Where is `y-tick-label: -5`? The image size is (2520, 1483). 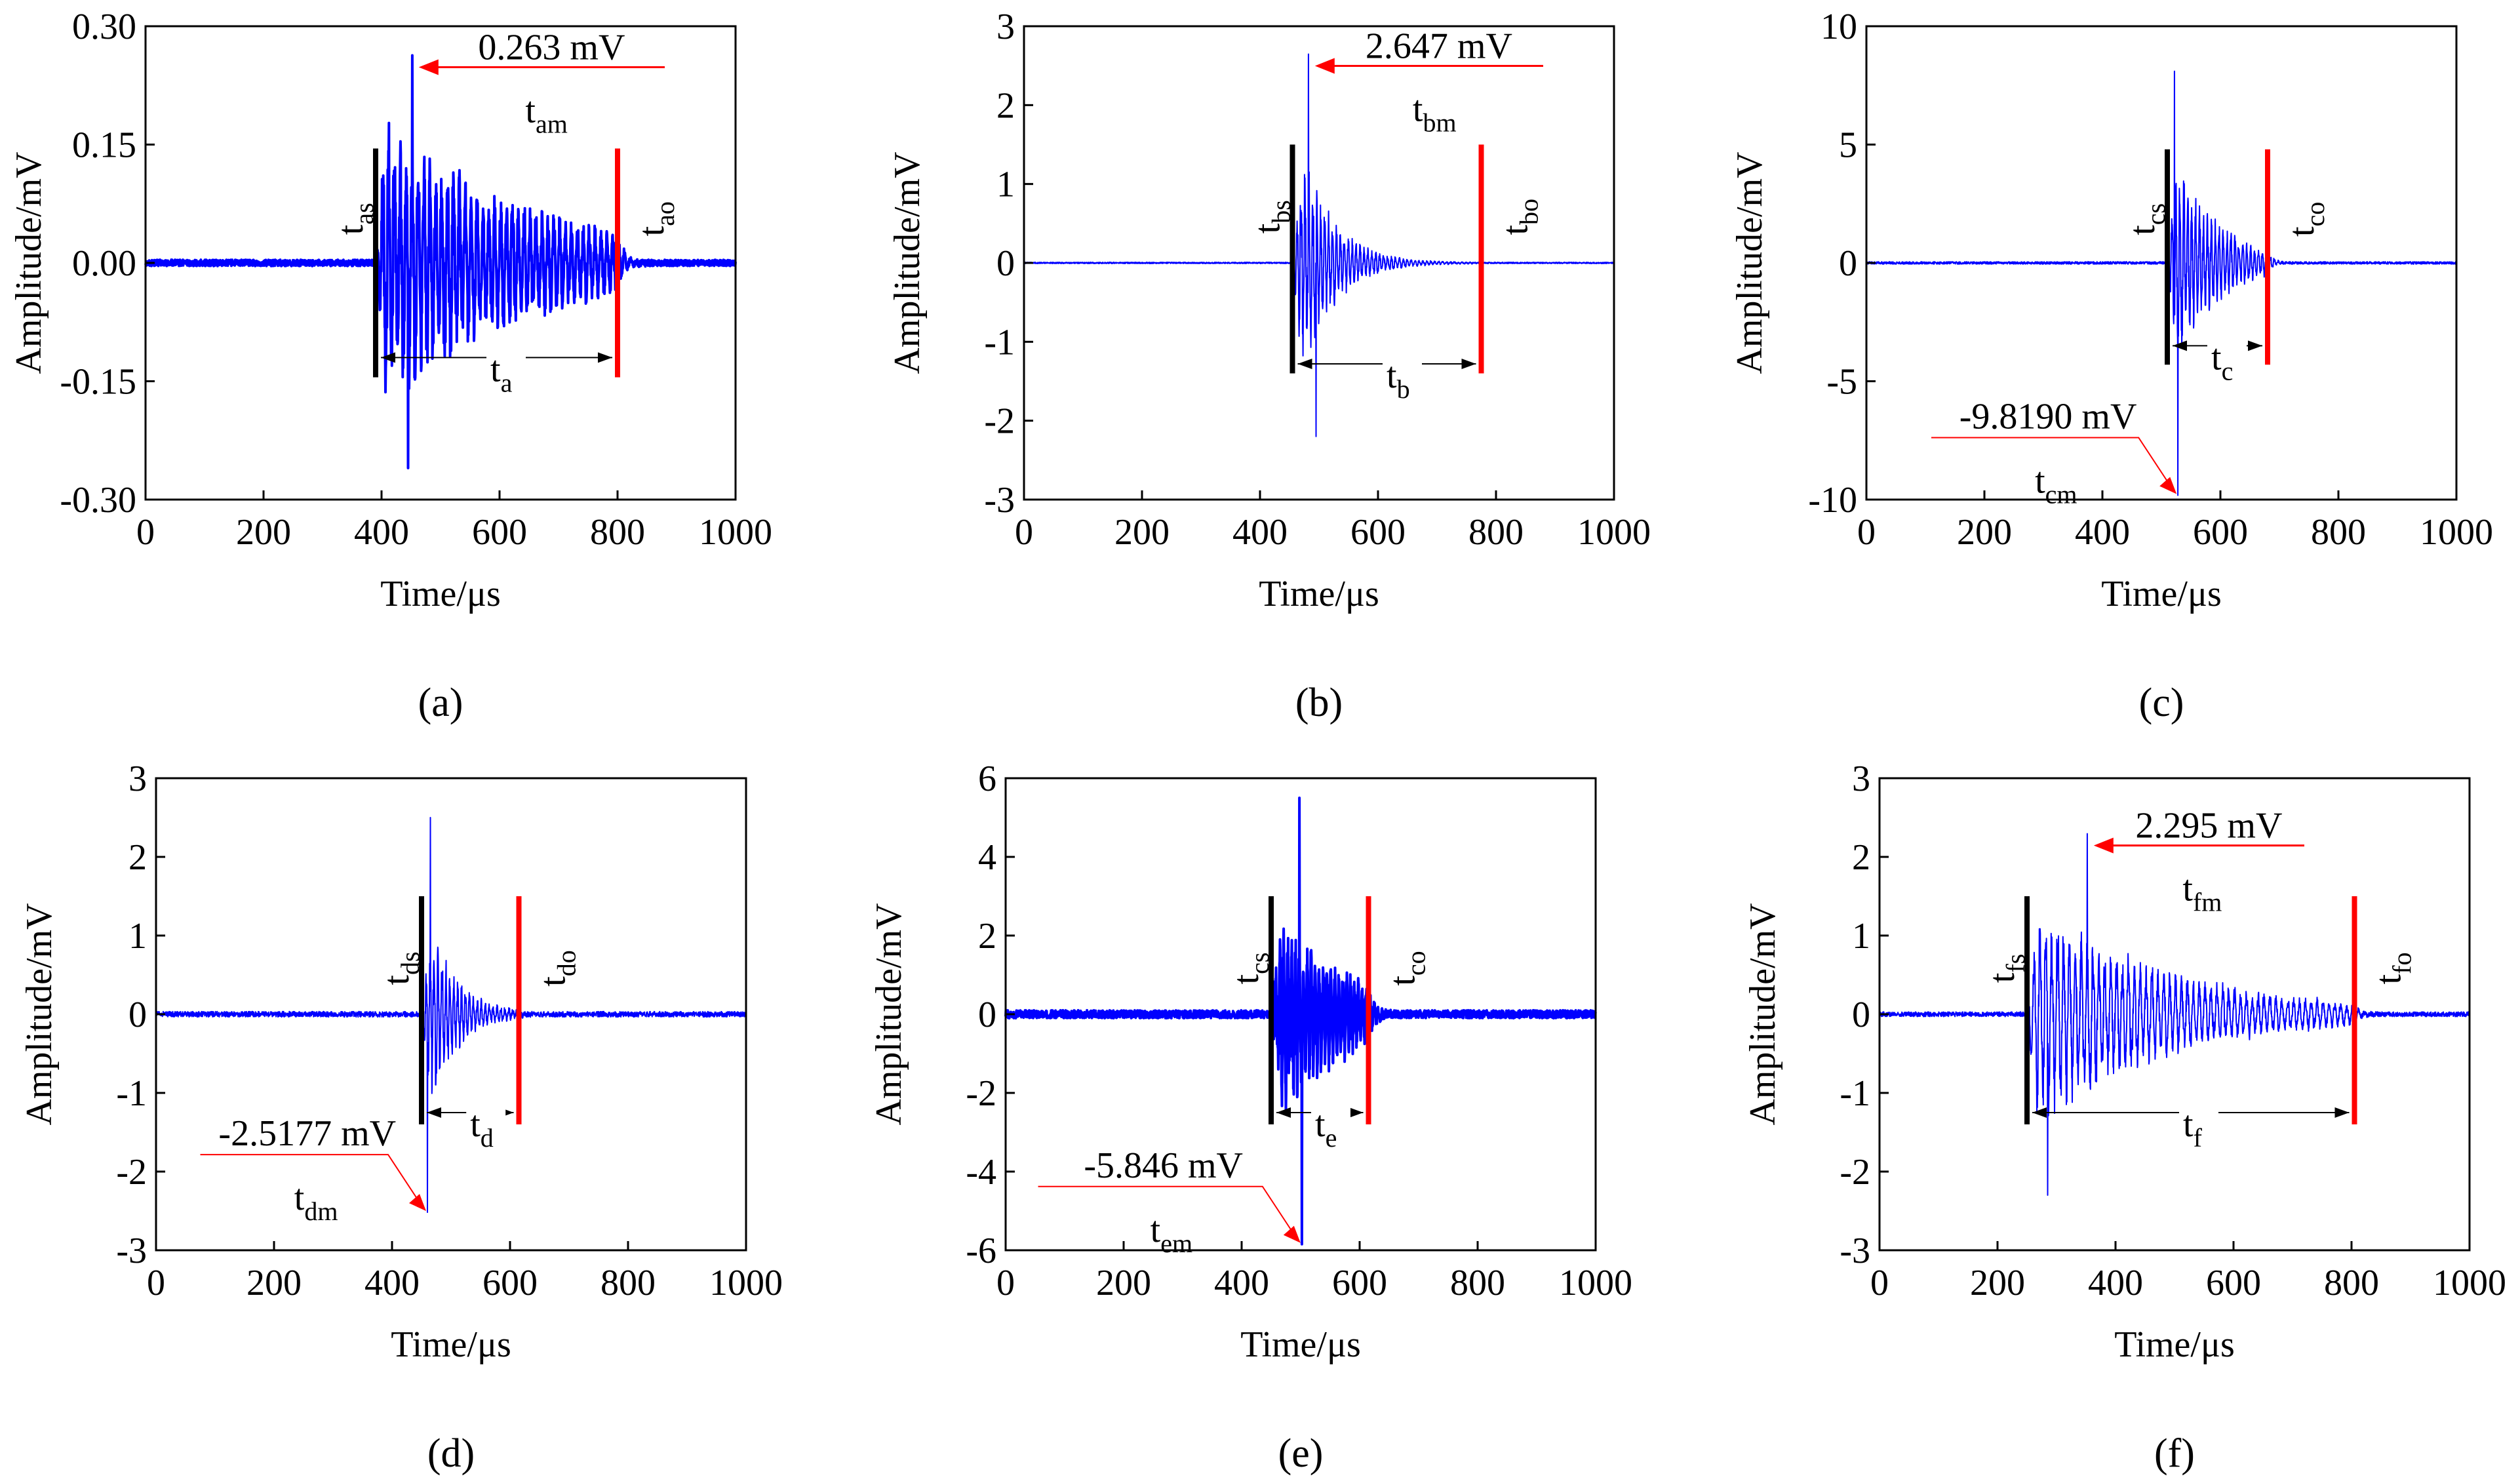 y-tick-label: -5 is located at coordinates (1841, 383).